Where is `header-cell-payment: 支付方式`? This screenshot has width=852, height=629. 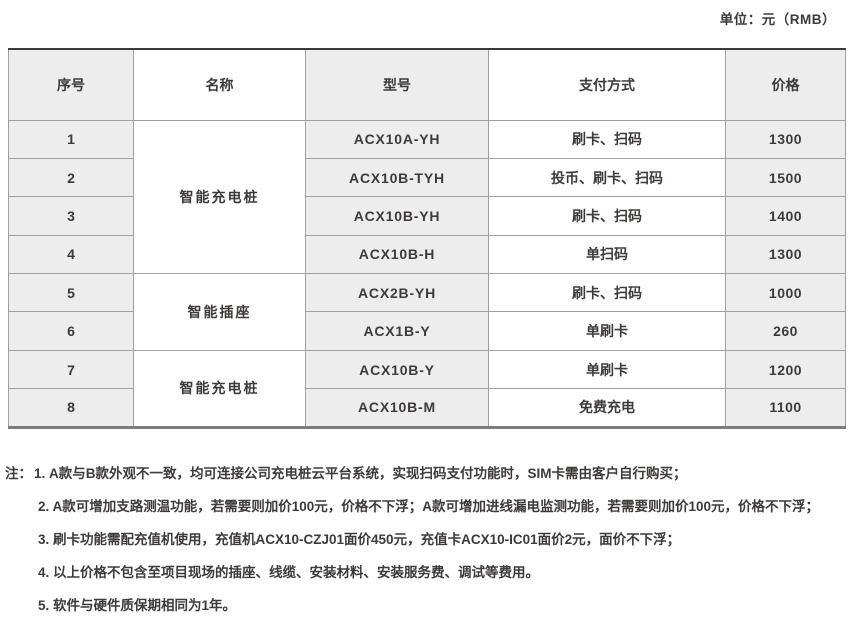
header-cell-payment: 支付方式 is located at coordinates (607, 84).